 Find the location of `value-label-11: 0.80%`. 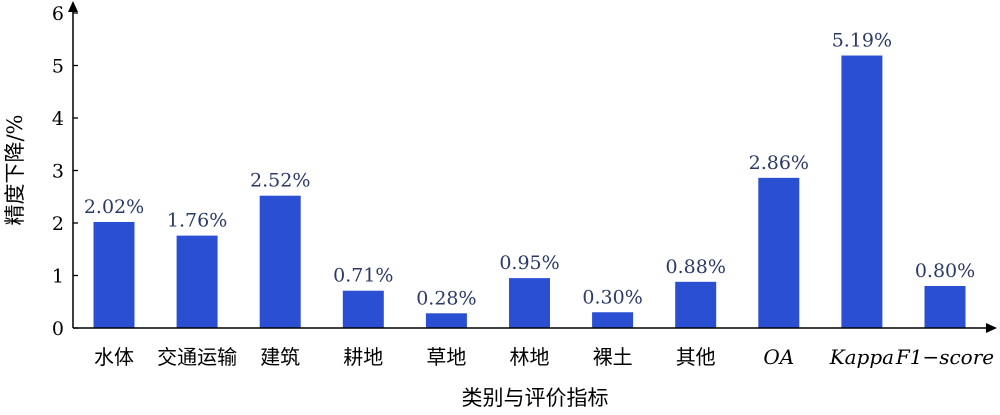

value-label-11: 0.80% is located at coordinates (945, 271).